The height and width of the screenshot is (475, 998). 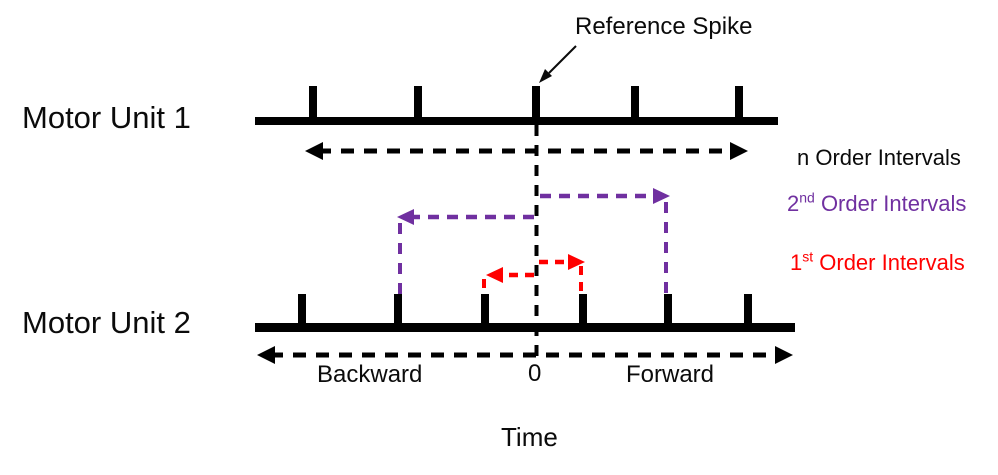 I want to click on n-order-arrow, so click(x=526, y=151).